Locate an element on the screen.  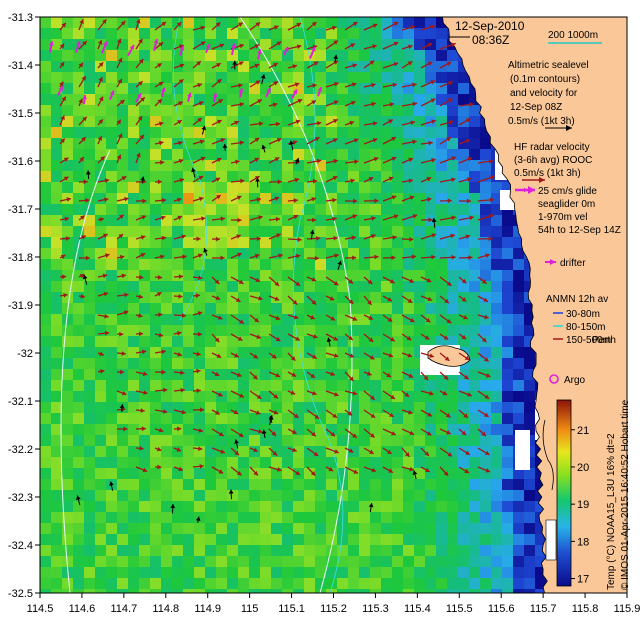
svg-text: 1-970m vel is located at coordinates (562, 217).